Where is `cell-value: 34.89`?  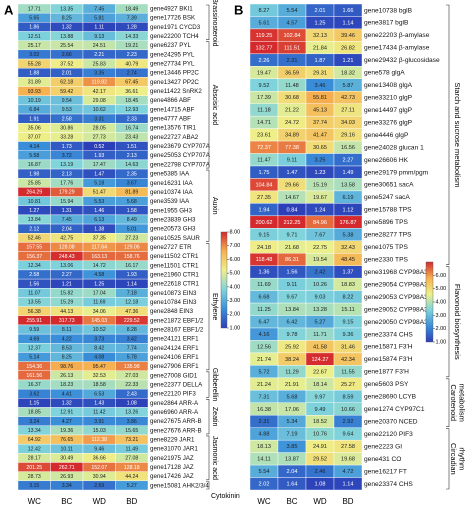 cell-value: 34.89 is located at coordinates (292, 136).